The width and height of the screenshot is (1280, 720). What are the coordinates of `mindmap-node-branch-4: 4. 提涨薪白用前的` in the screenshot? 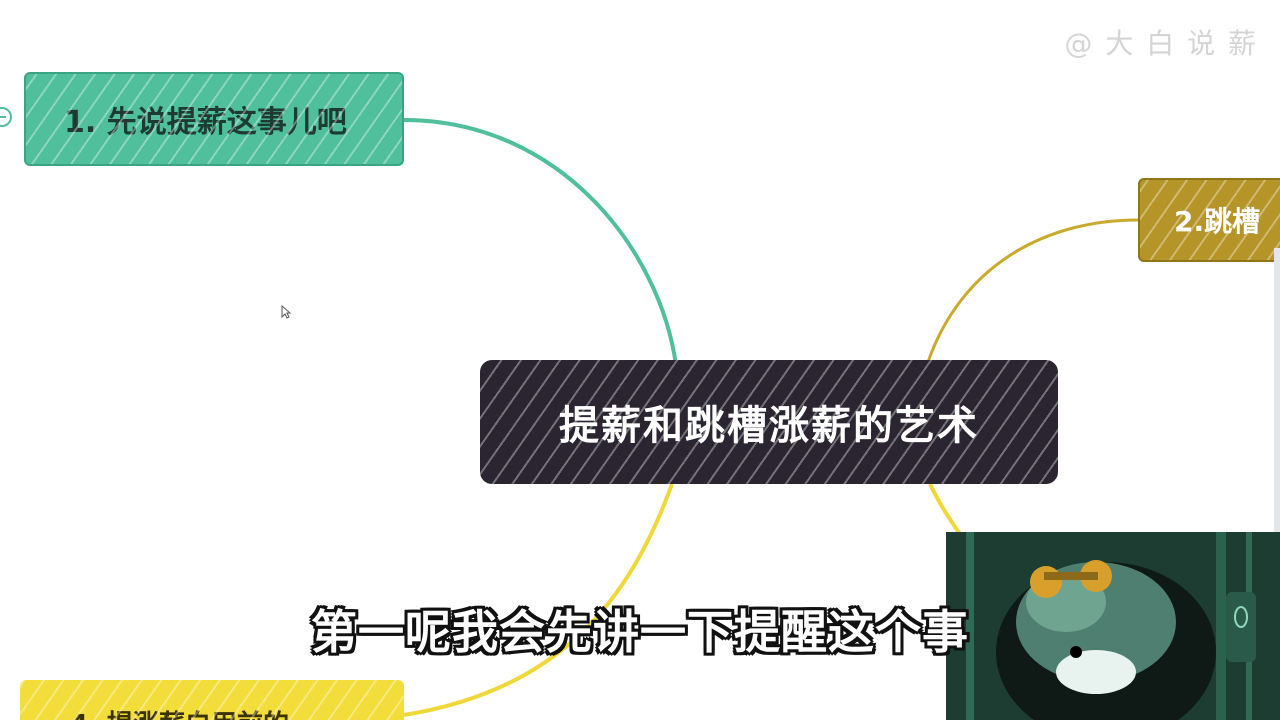 It's located at (212, 700).